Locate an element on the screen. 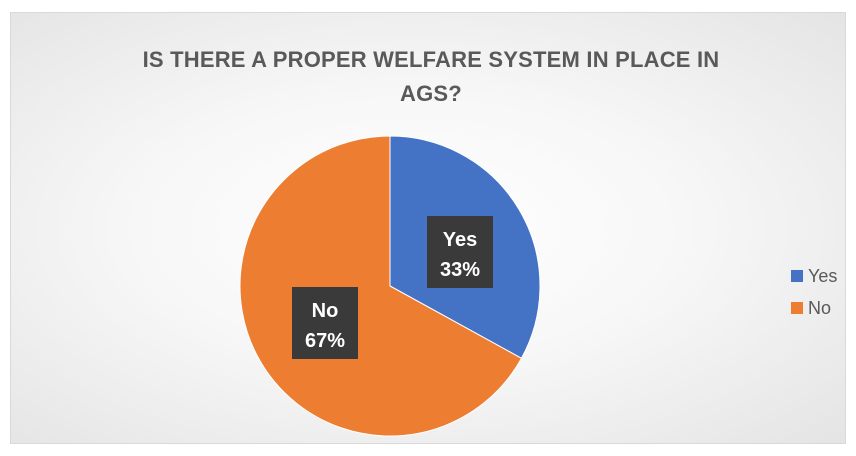  legend: Yes No is located at coordinates (814, 295).